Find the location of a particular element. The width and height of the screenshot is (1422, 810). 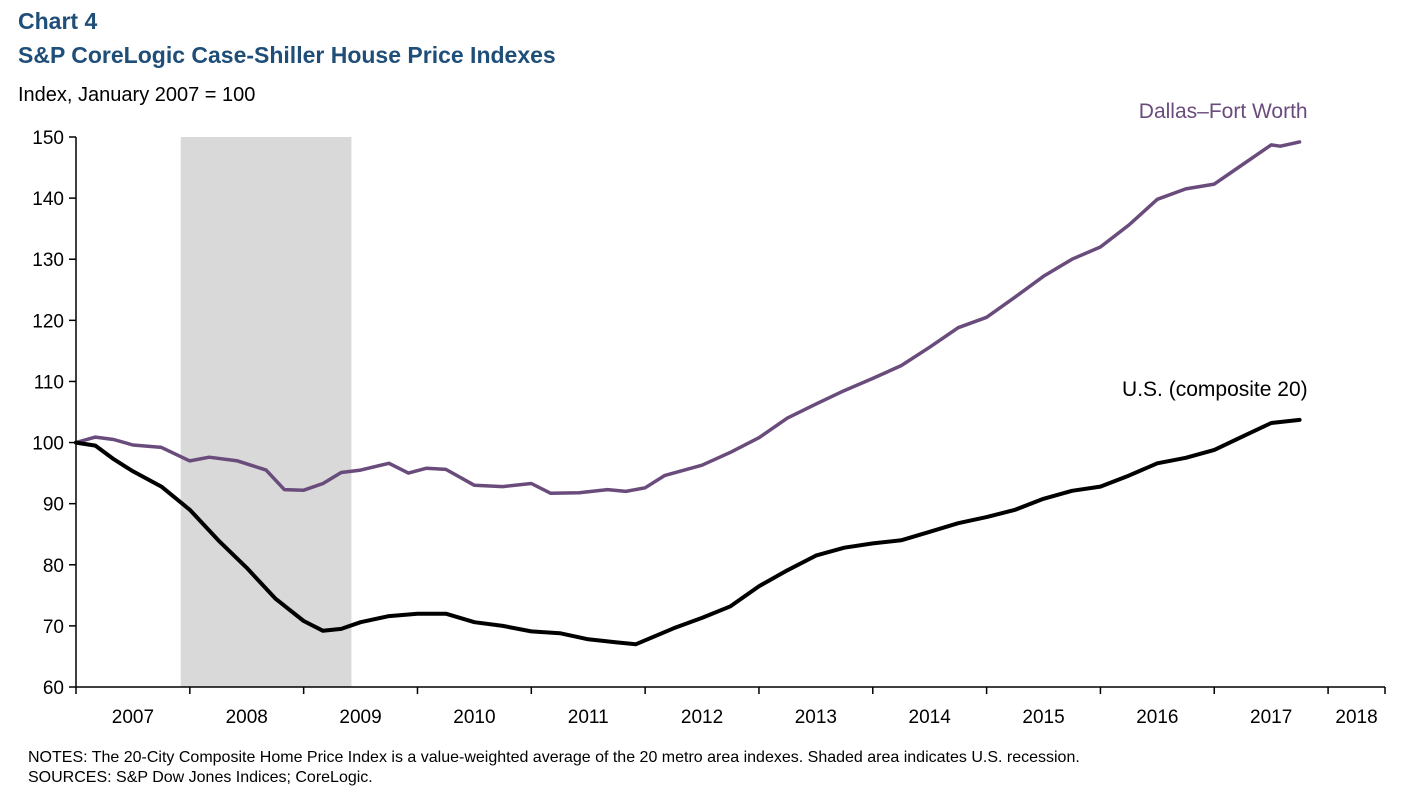

y-axis-unit-label: Index, January 2007 = 100 is located at coordinates (137, 95).